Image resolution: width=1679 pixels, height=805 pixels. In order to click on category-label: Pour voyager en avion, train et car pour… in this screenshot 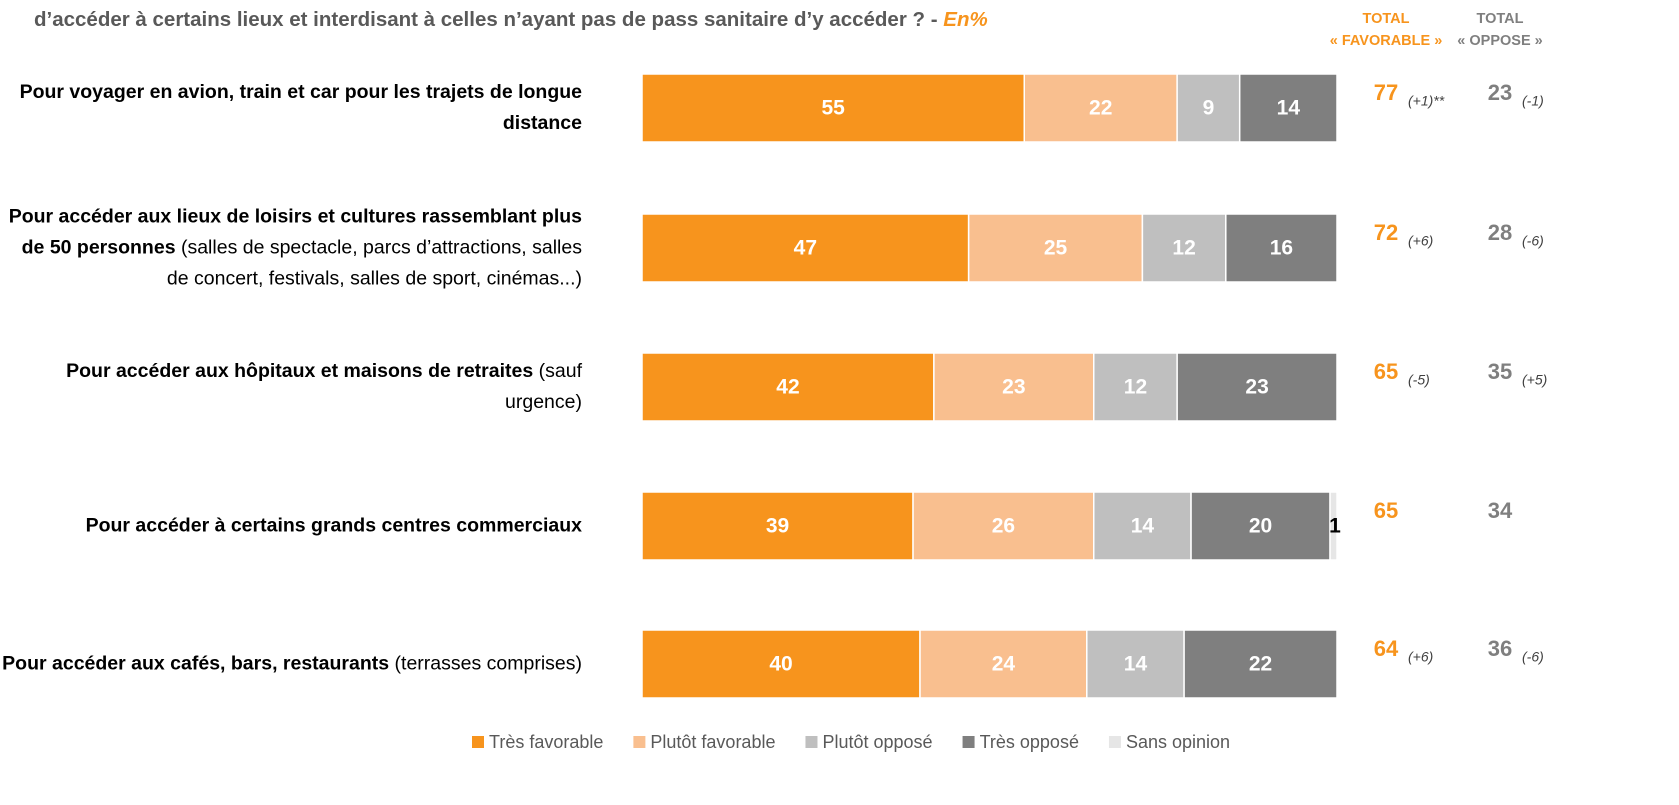, I will do `click(291, 108)`.